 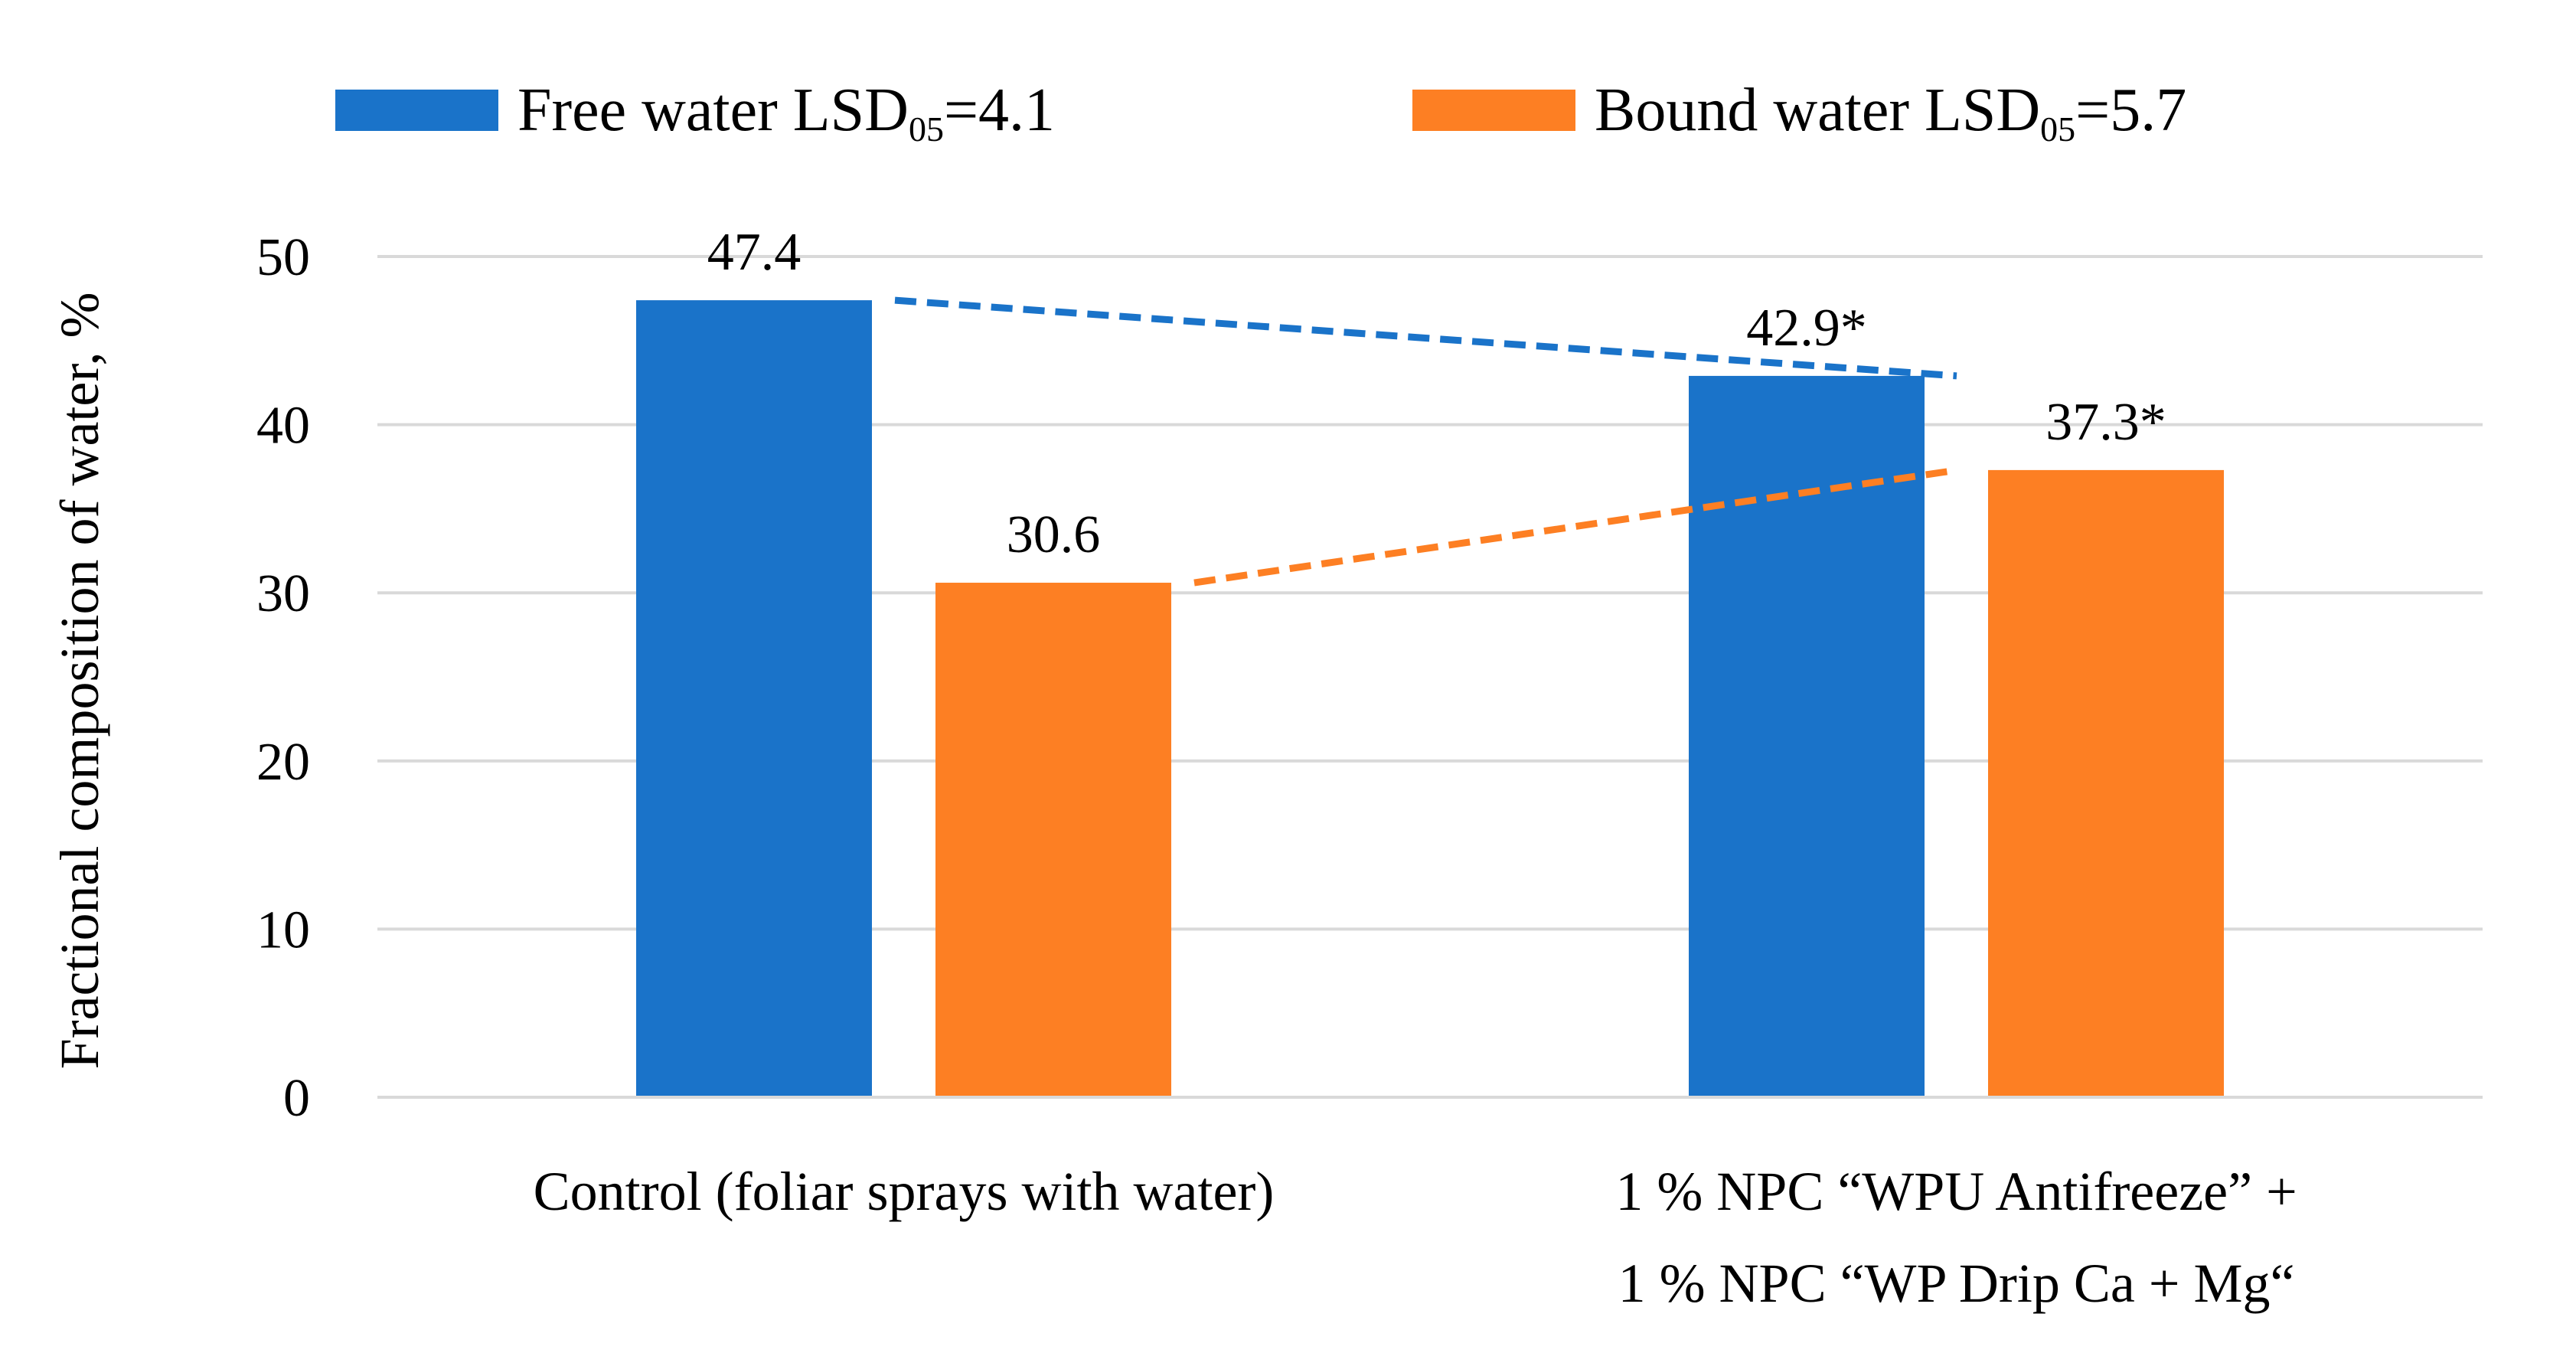 What do you see at coordinates (283, 257) in the screenshot?
I see `y-tick-label-50: 50` at bounding box center [283, 257].